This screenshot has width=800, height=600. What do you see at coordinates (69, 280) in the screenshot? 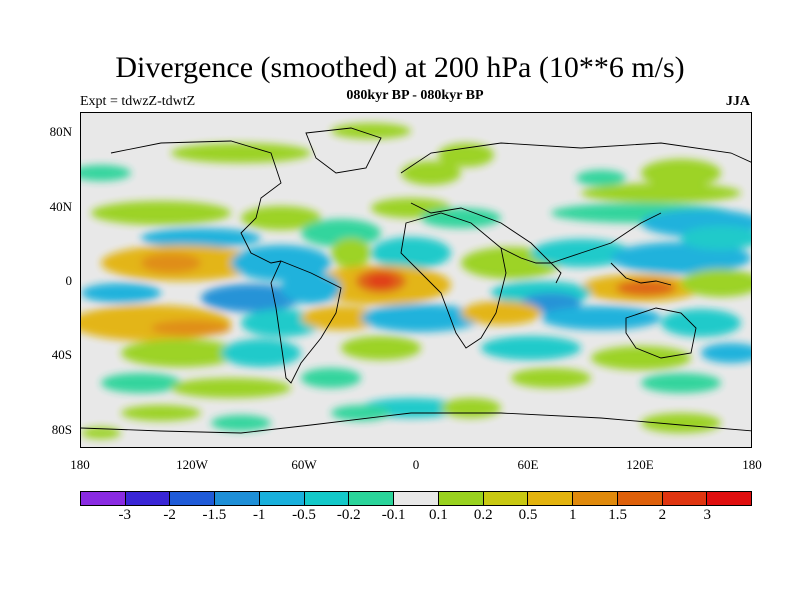
I see `y-tick-label: 0` at bounding box center [69, 280].